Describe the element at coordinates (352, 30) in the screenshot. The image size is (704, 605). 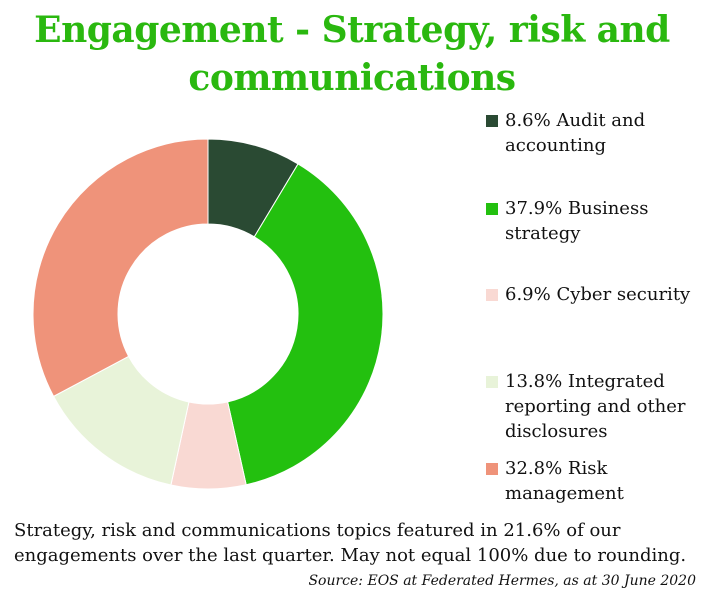
I see `chart-title-line-1: Engagement - Strategy, risk and` at that location.